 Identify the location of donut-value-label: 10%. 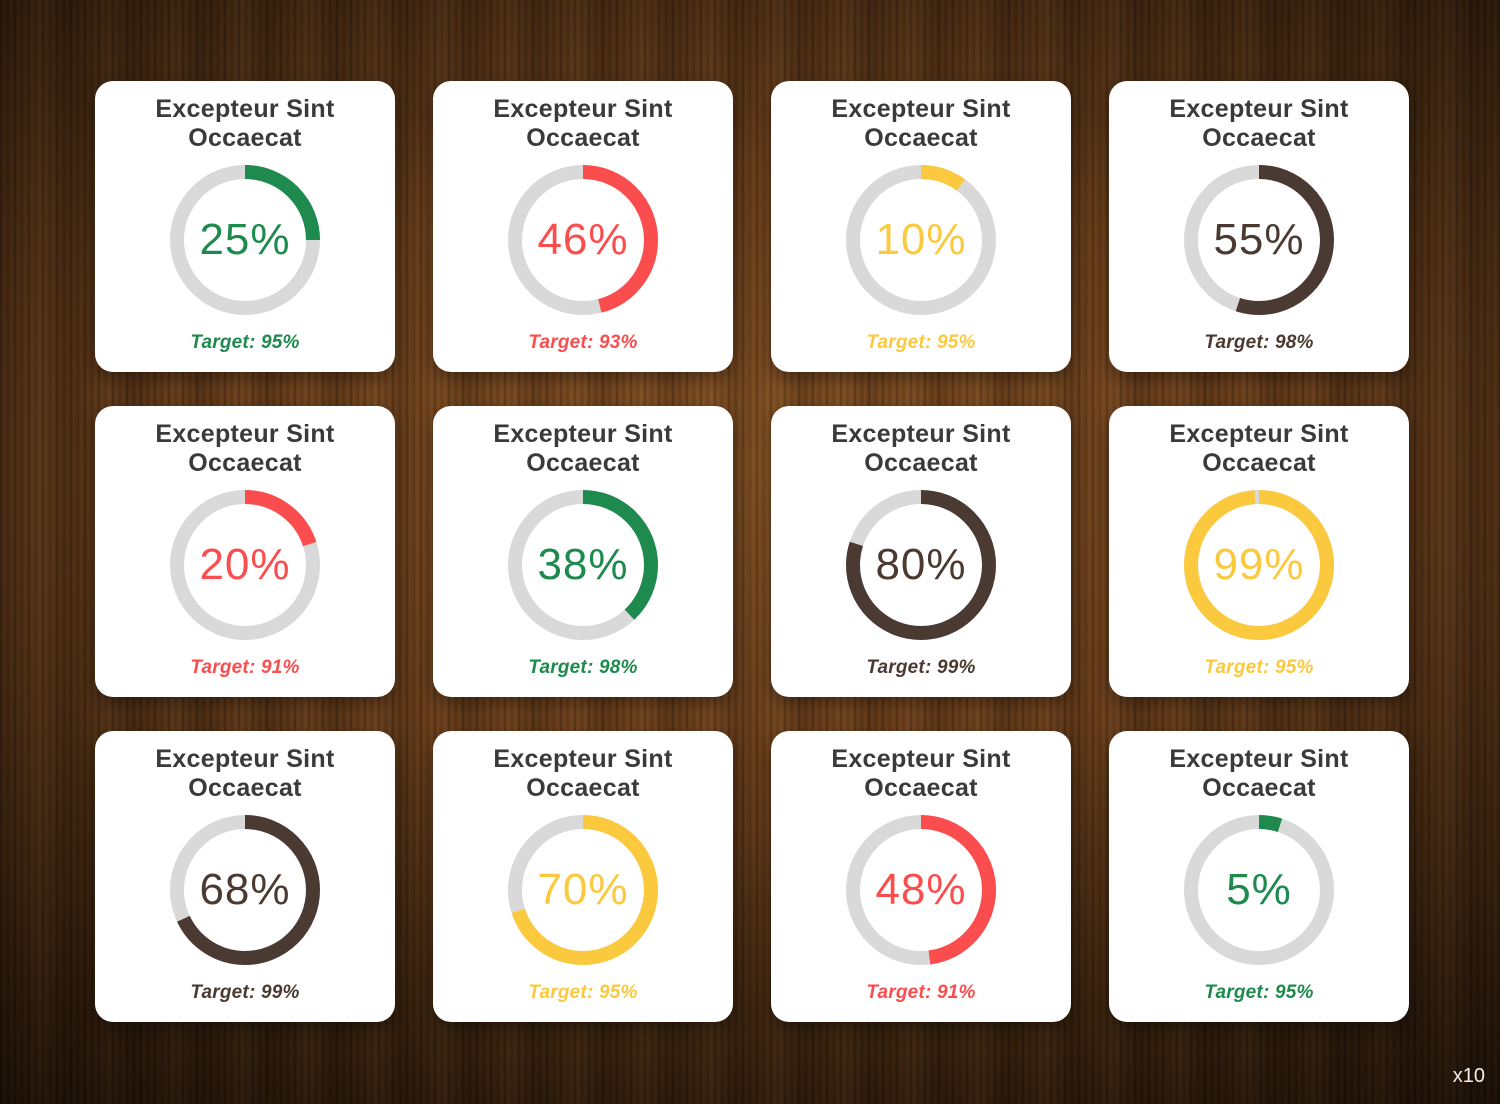
(921, 239).